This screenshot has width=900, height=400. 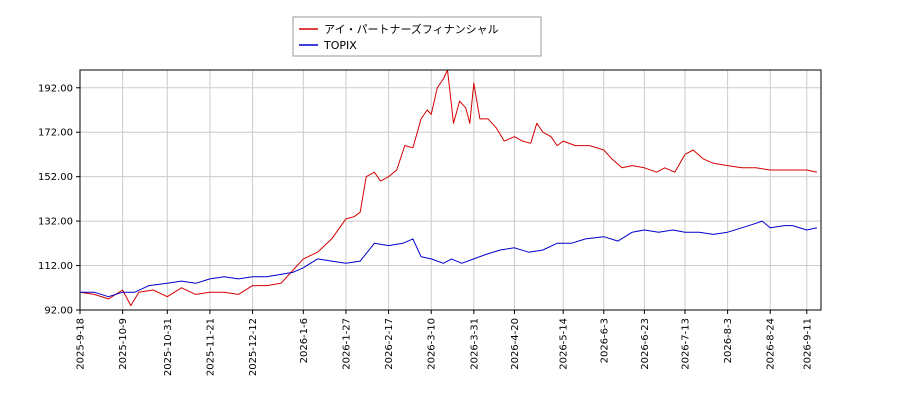 What do you see at coordinates (564, 344) in the screenshot?
I see `x-tick-label: 2026-5-14` at bounding box center [564, 344].